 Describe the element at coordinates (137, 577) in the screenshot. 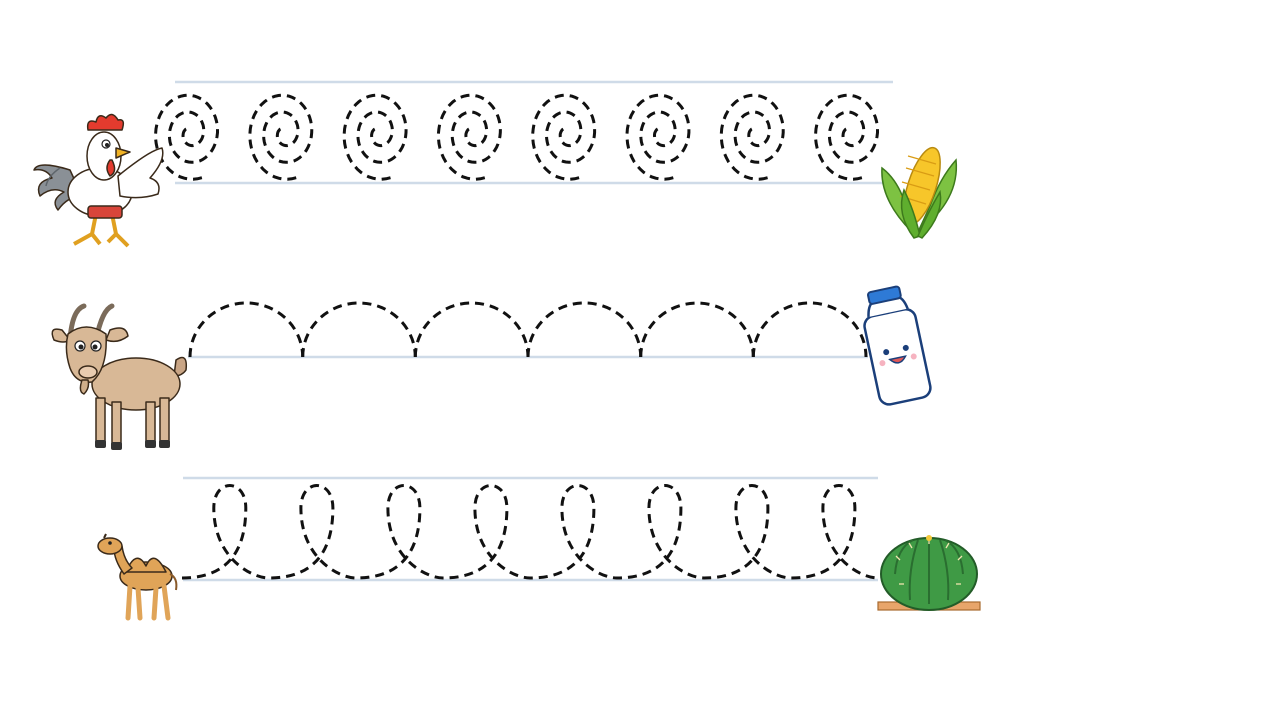

I see `camel-icon` at that location.